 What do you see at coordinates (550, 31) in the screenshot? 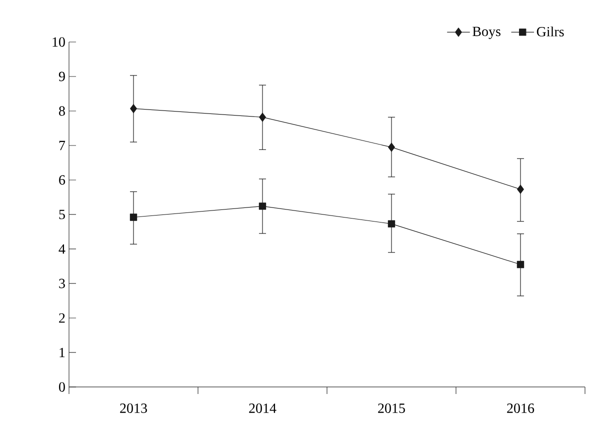
I see `legend-label: Gilrs` at bounding box center [550, 31].